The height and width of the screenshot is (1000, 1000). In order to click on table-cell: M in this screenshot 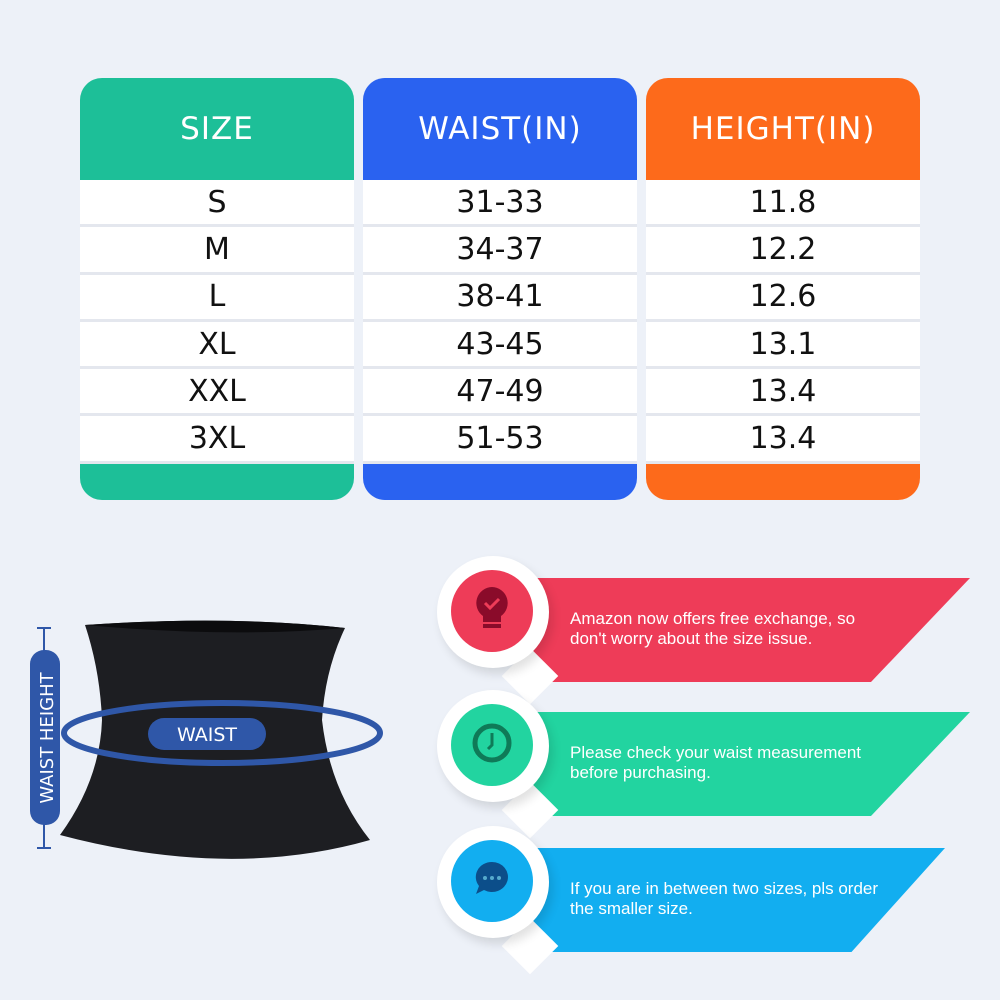, I will do `click(217, 251)`.